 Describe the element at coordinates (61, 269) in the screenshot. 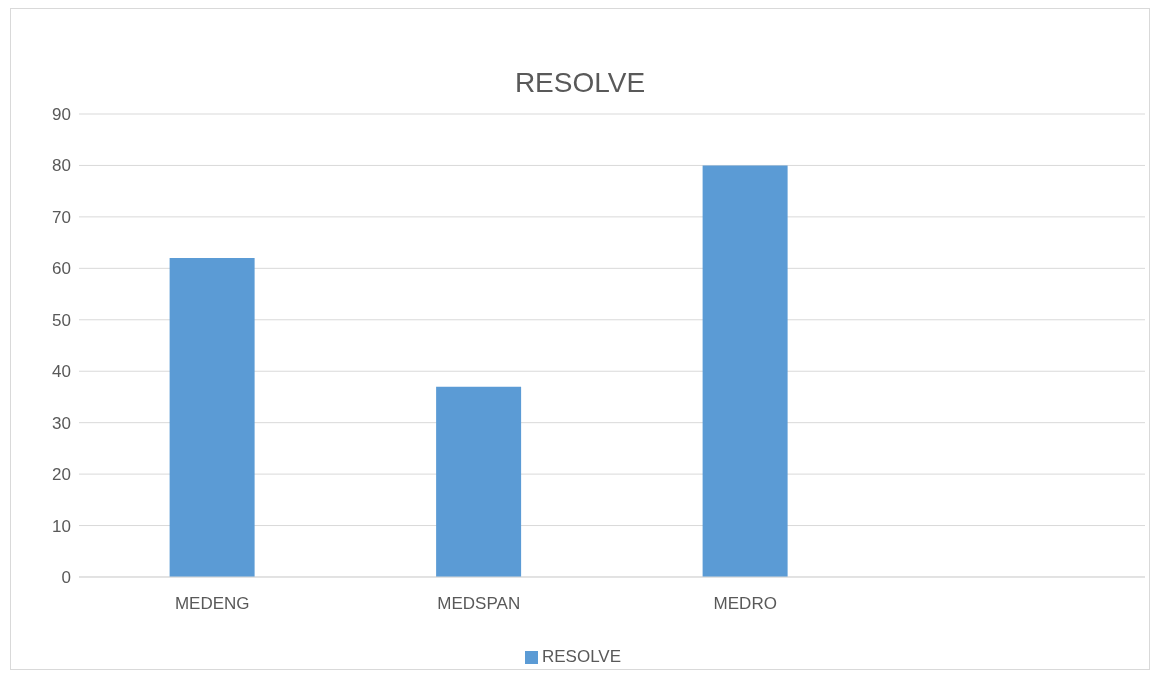

I see `y-tick-label: 60` at that location.